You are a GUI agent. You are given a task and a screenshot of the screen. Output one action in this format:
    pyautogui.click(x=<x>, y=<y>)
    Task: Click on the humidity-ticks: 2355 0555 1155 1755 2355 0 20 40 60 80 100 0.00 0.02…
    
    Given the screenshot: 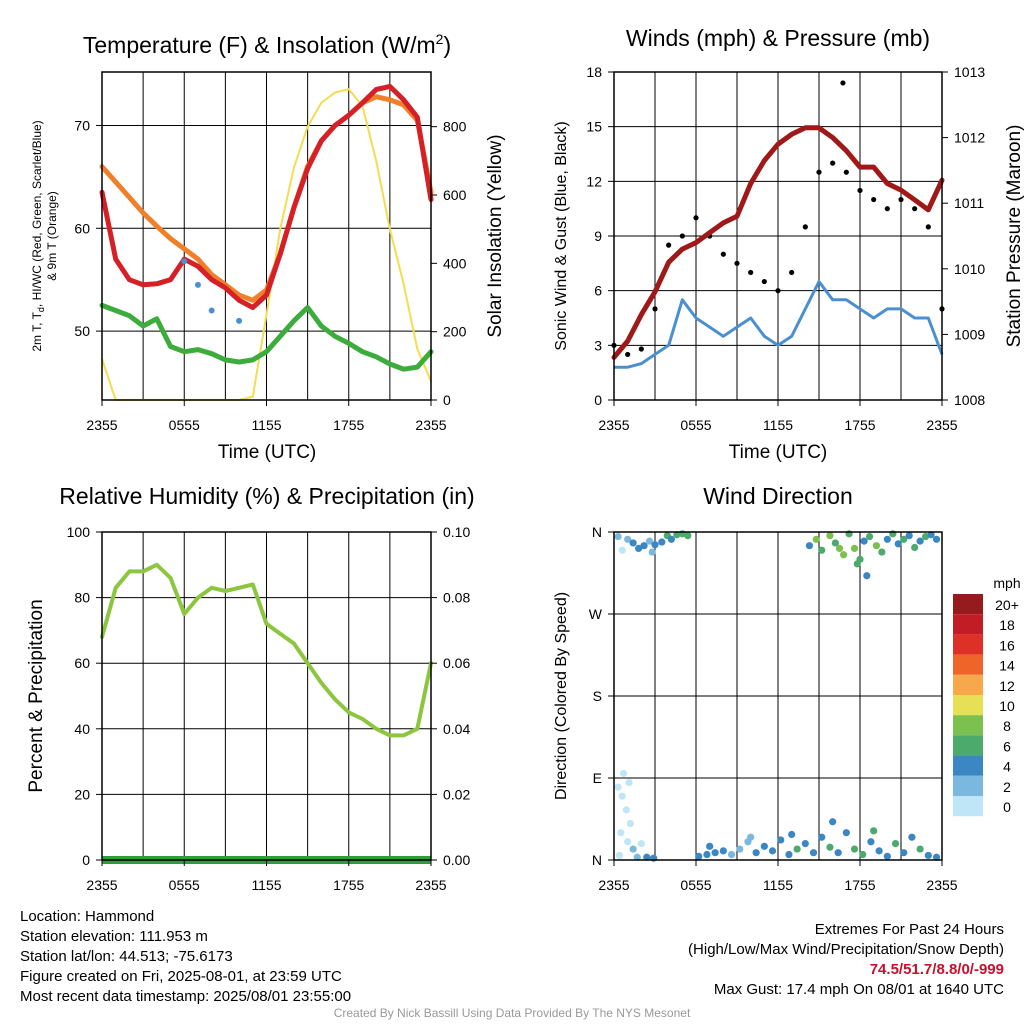 What is the action you would take?
    pyautogui.click(x=269, y=708)
    